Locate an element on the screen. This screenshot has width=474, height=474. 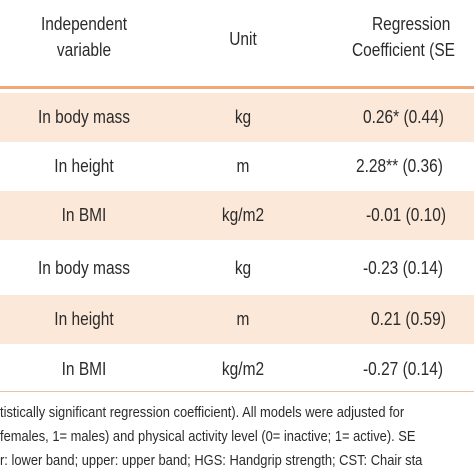
row-coefficient: 2.28** (0.36) is located at coordinates (399, 166).